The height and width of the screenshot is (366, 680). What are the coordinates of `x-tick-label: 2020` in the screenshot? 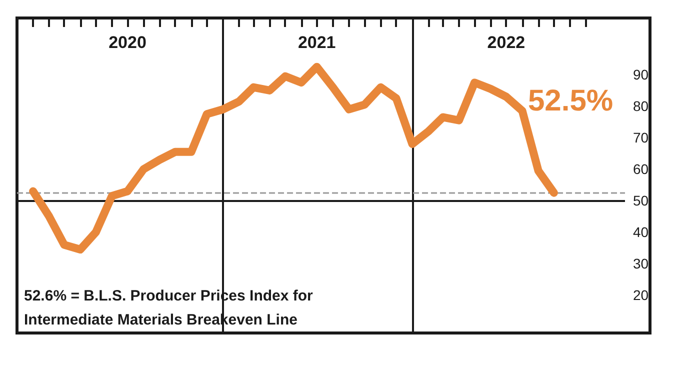 It's located at (127, 42).